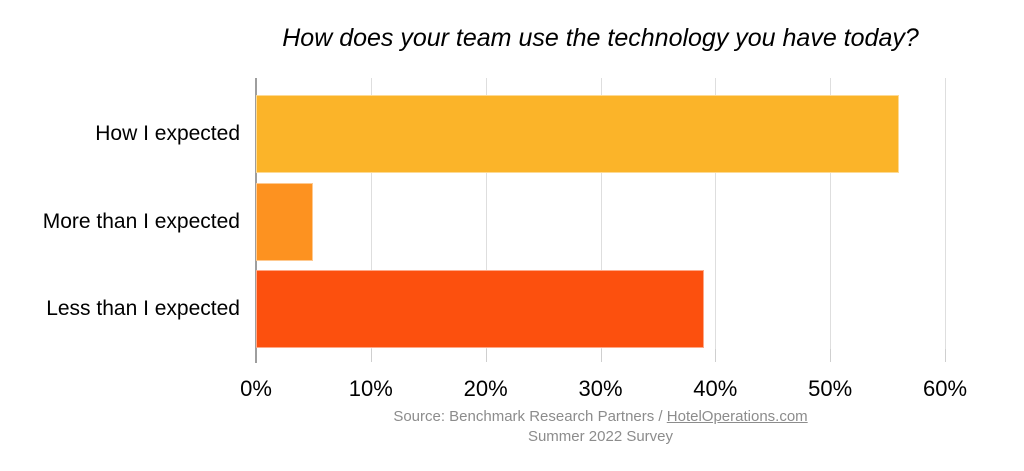  Describe the element at coordinates (600, 388) in the screenshot. I see `x-tick-label: 30%` at that location.